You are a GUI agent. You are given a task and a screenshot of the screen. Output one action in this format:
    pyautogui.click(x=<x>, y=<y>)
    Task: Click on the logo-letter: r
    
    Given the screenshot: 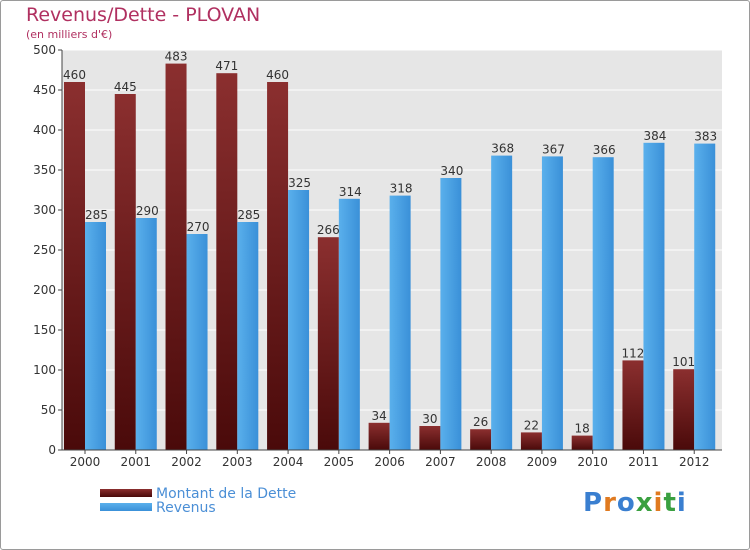 What is the action you would take?
    pyautogui.click(x=610, y=503)
    